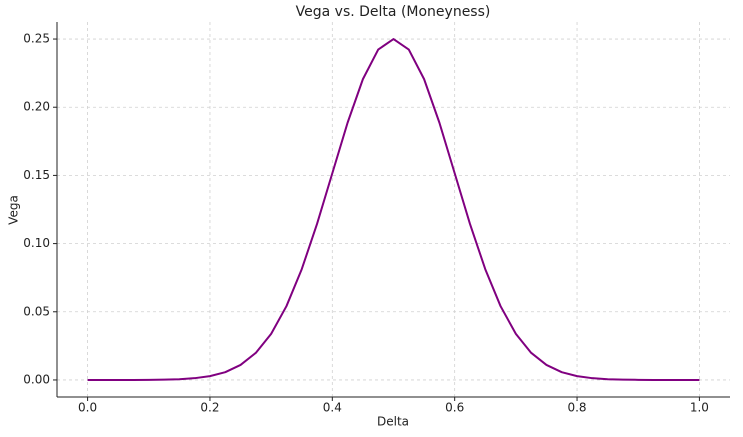 The width and height of the screenshot is (743, 437). What do you see at coordinates (36, 243) in the screenshot?
I see `y-tick-label: 0.10` at bounding box center [36, 243].